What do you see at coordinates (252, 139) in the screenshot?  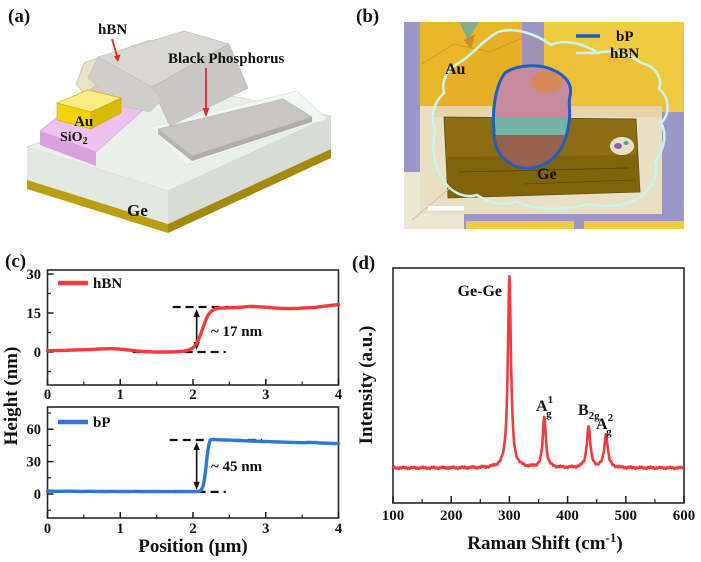 I see `bp-slab-edge-side` at bounding box center [252, 139].